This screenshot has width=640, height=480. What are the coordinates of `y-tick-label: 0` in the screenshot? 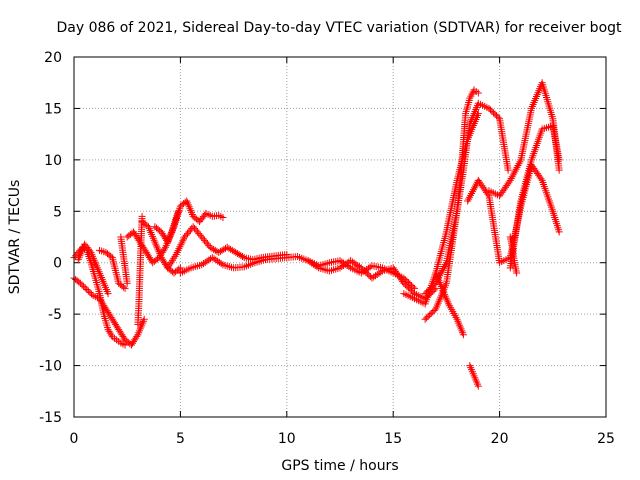 It's located at (57, 264).